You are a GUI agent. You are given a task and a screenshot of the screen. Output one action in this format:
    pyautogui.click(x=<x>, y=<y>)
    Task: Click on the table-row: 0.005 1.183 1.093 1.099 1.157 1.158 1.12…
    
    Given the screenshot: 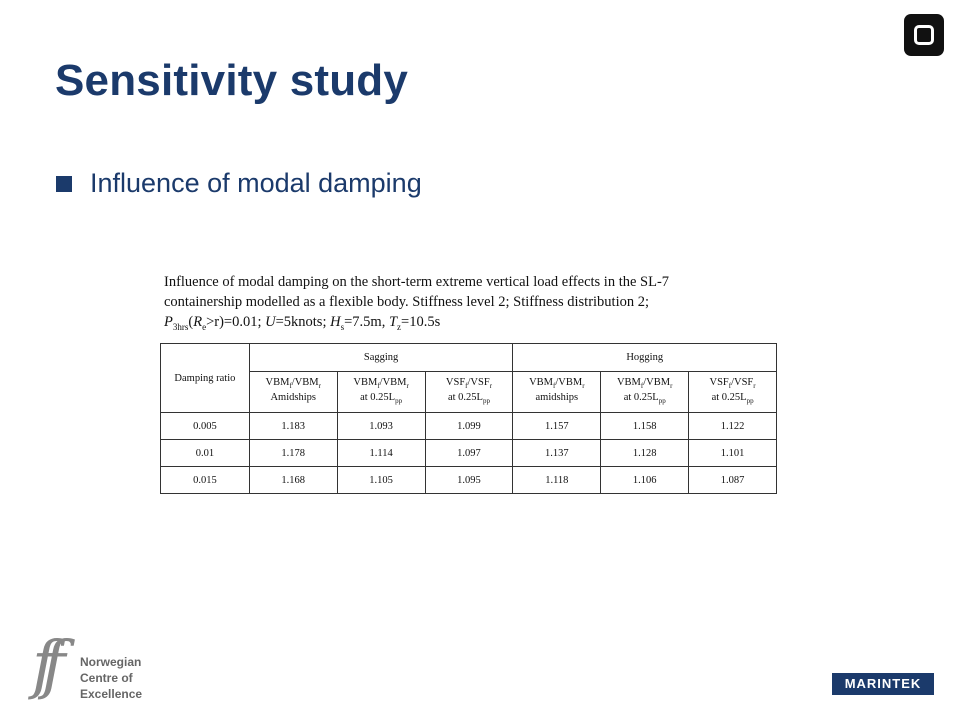 What is the action you would take?
    pyautogui.click(x=468, y=426)
    